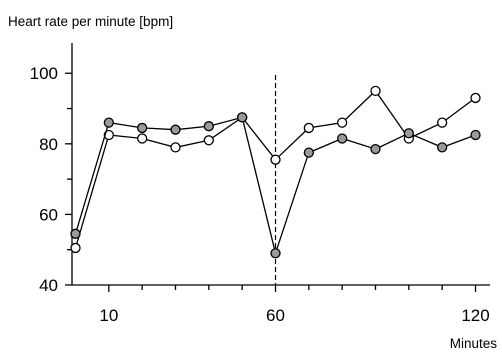 The image size is (502, 354). Describe the element at coordinates (48, 144) in the screenshot. I see `y-tick-label: 80` at that location.